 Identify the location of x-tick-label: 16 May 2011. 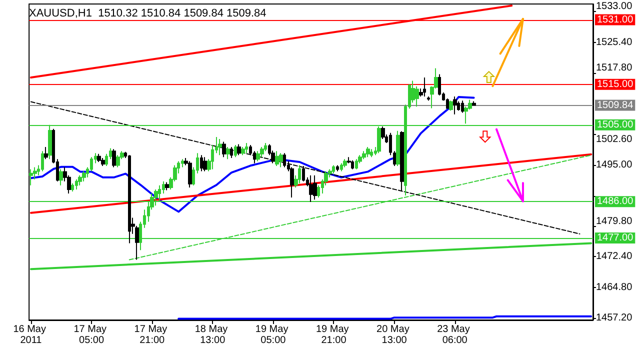
(31, 335).